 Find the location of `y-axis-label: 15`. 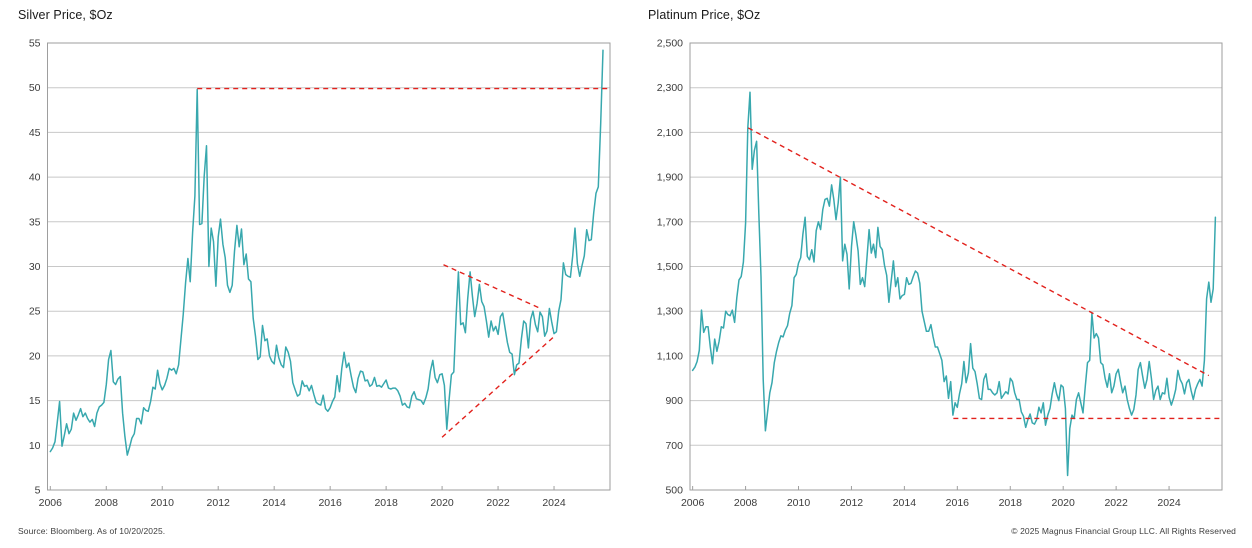

y-axis-label: 15 is located at coordinates (35, 401).